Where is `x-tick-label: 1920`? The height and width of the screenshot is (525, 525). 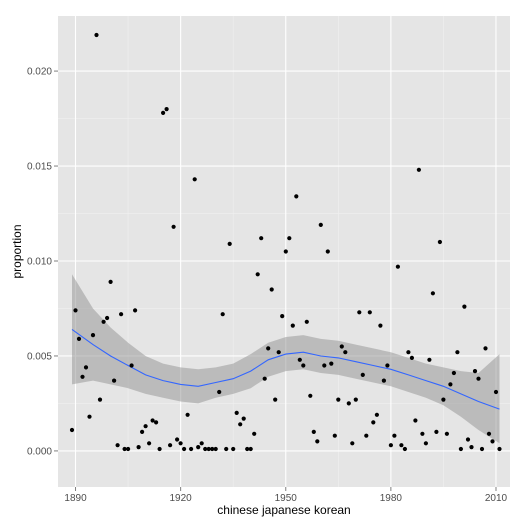 x-tick-label: 1920 is located at coordinates (181, 498).